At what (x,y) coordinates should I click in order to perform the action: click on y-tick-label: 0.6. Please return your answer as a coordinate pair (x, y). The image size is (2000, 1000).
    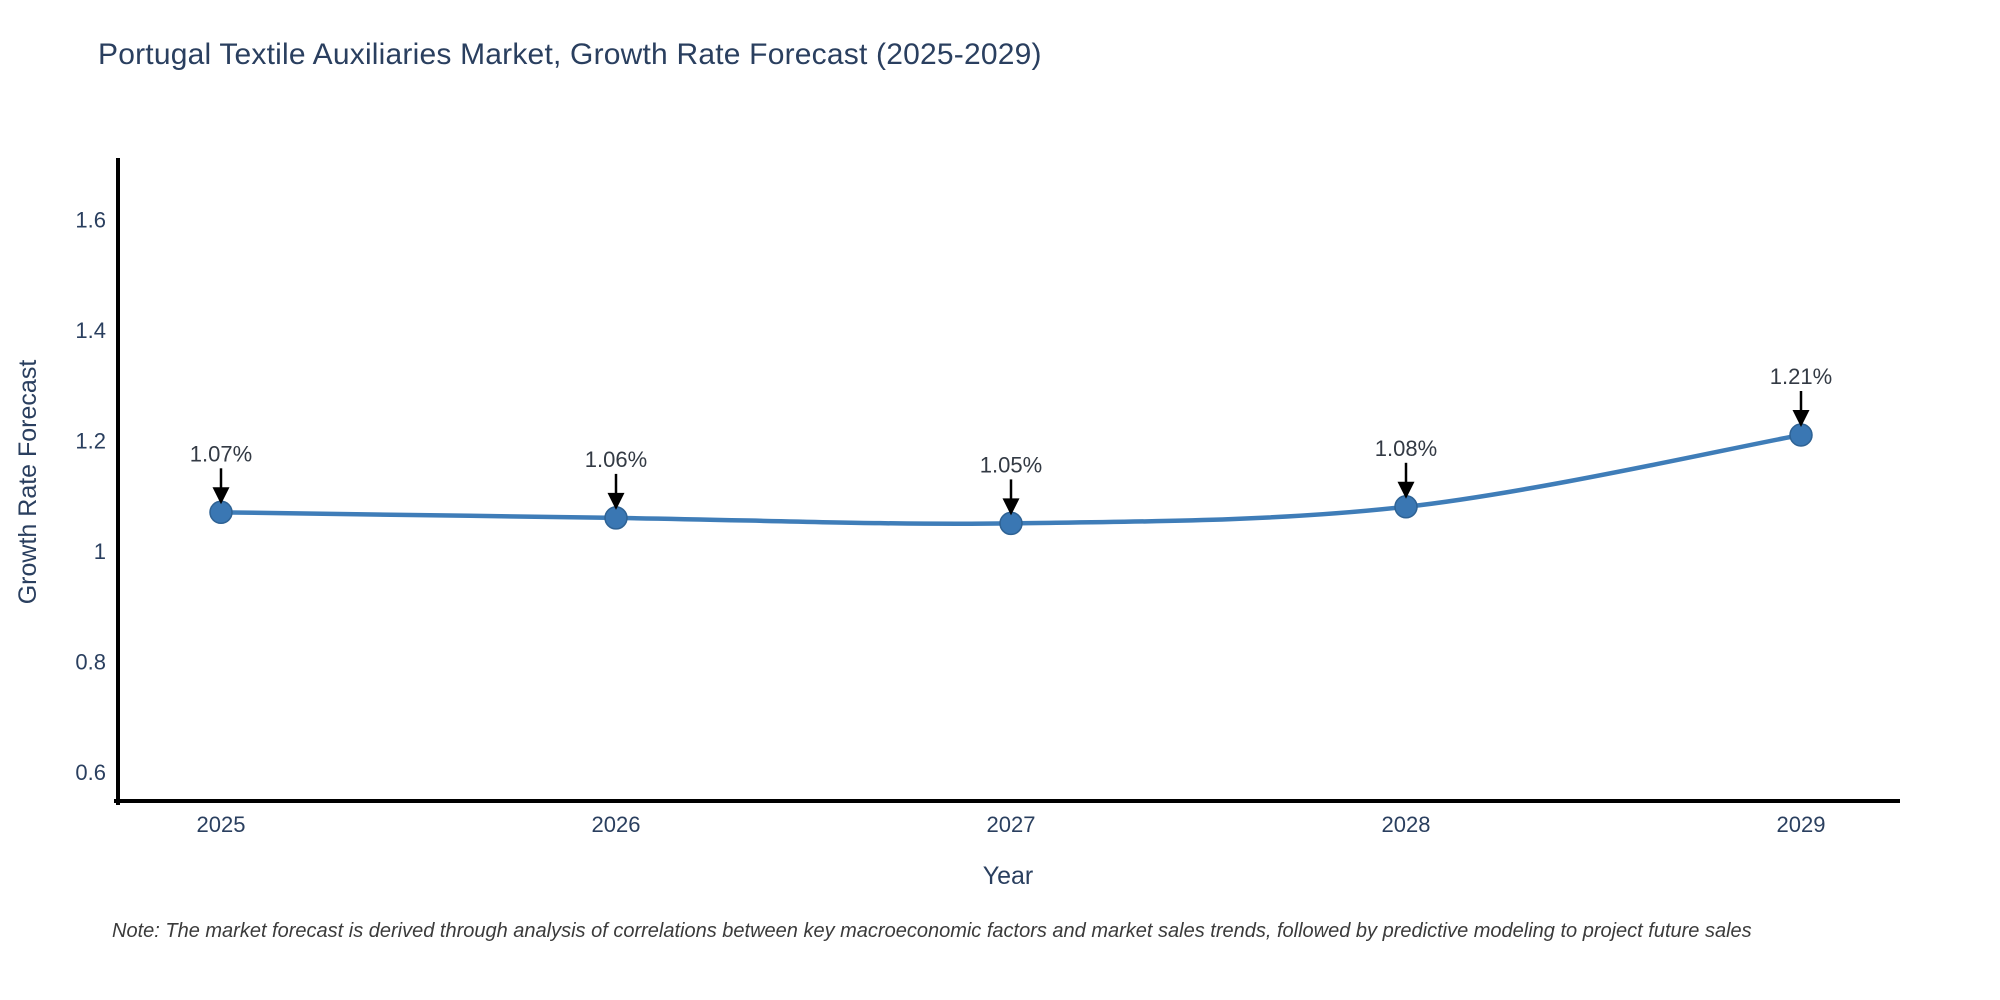
    Looking at the image, I should click on (90, 772).